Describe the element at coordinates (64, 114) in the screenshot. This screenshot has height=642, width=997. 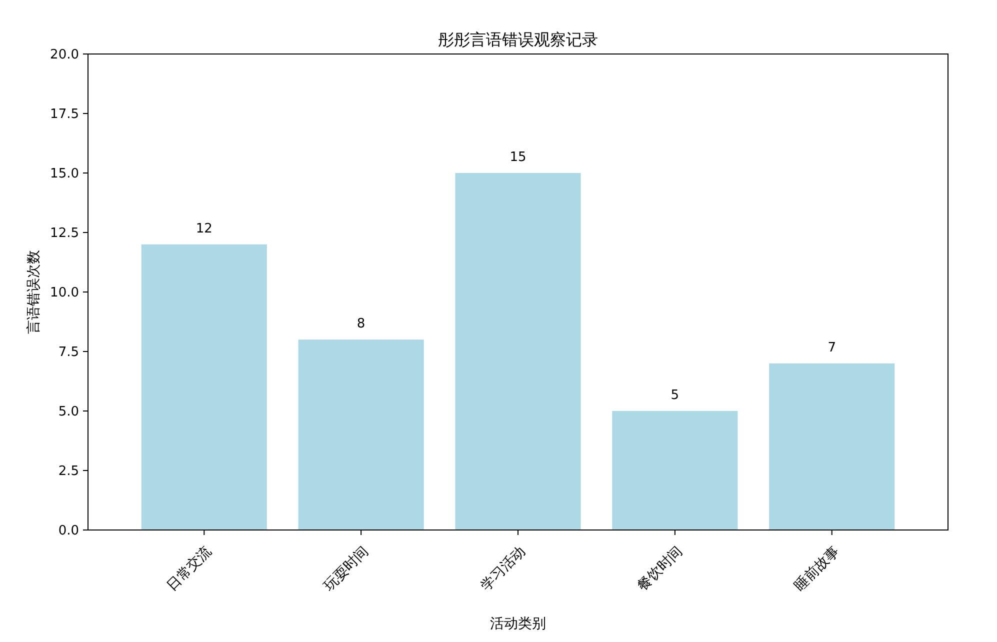
I see `y-tick-label: 17.5` at that location.